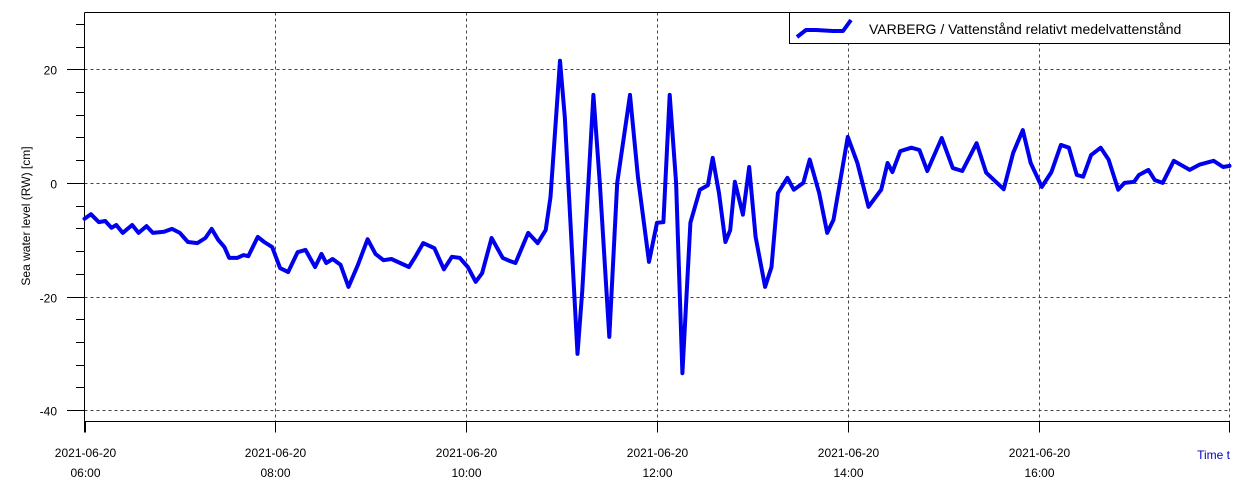 Image resolution: width=1243 pixels, height=497 pixels. Describe the element at coordinates (275, 473) in the screenshot. I see `x-tick-time-label: 08:00` at that location.